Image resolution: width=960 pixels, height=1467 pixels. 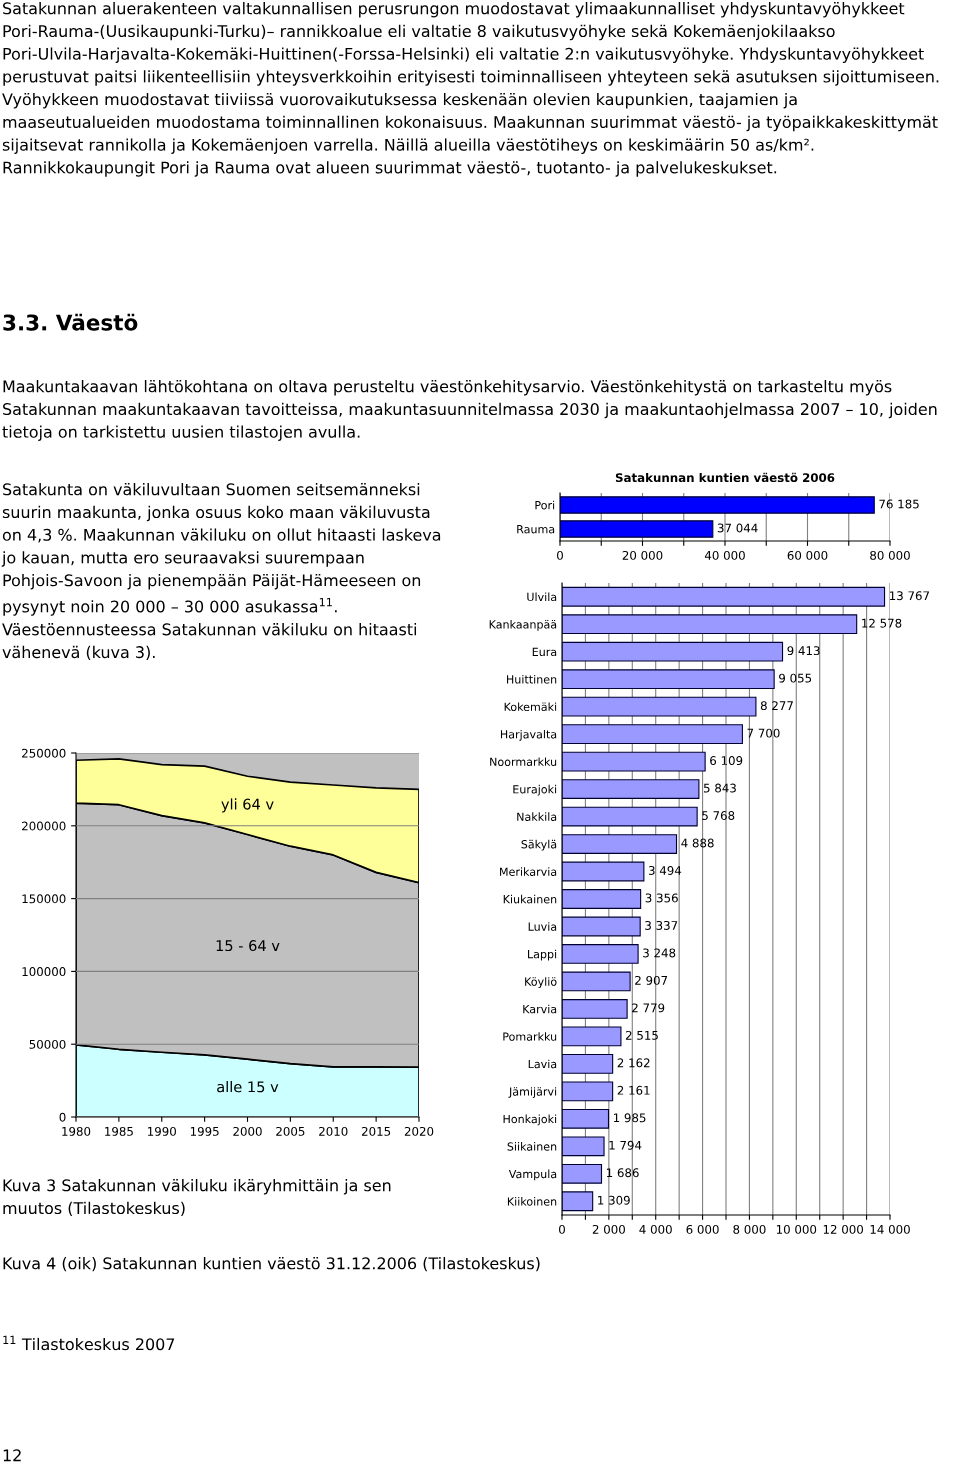 I want to click on text: Satakunnan aluerakenteen valtakunnallisen perusrungon muodostavat ylimaakunnalliset yhdyskuntavyöhykkeet Pori-Rauma-(Uusikaupunki-Turku)– rannikkoalue eli valtatie 8 vaikutusvyöhyke sekä Kokemäenjokilaakso Pori-Ulvila-Harjavalta-Kokemäki-Huittinen(-Forssa-Helsinki) eli valtatie 2:n vaikutusvyöhyke. Yhdyskuntavyöhykkeet perustuvat paitsi liikenteellisiin yhteysverkkoihin erityisesti toiminnalliseen yhteyteen sekä asutuksen sijoittumiseen. Vyöhykkeen muodostavat tiiviissä vuorovaikutuksessa keskenään olevien kaupunkien, taajamien ja maaseutualueiden muodostama toiminnallinen kokonaisuus. Maakunnan suurimmat väestö- ja työpaikkakeskittymät sijaitsevat rannikolla ja Kokemäenjoen varrella. Näillä alueilla väestötiheys on keskimäärin 50 as/km². Rannikkokaupungit Pori ja Rauma ovat alueen suurimmat väestö-, tuotanto- ja palvelukeskukset., so click(x=470, y=89).